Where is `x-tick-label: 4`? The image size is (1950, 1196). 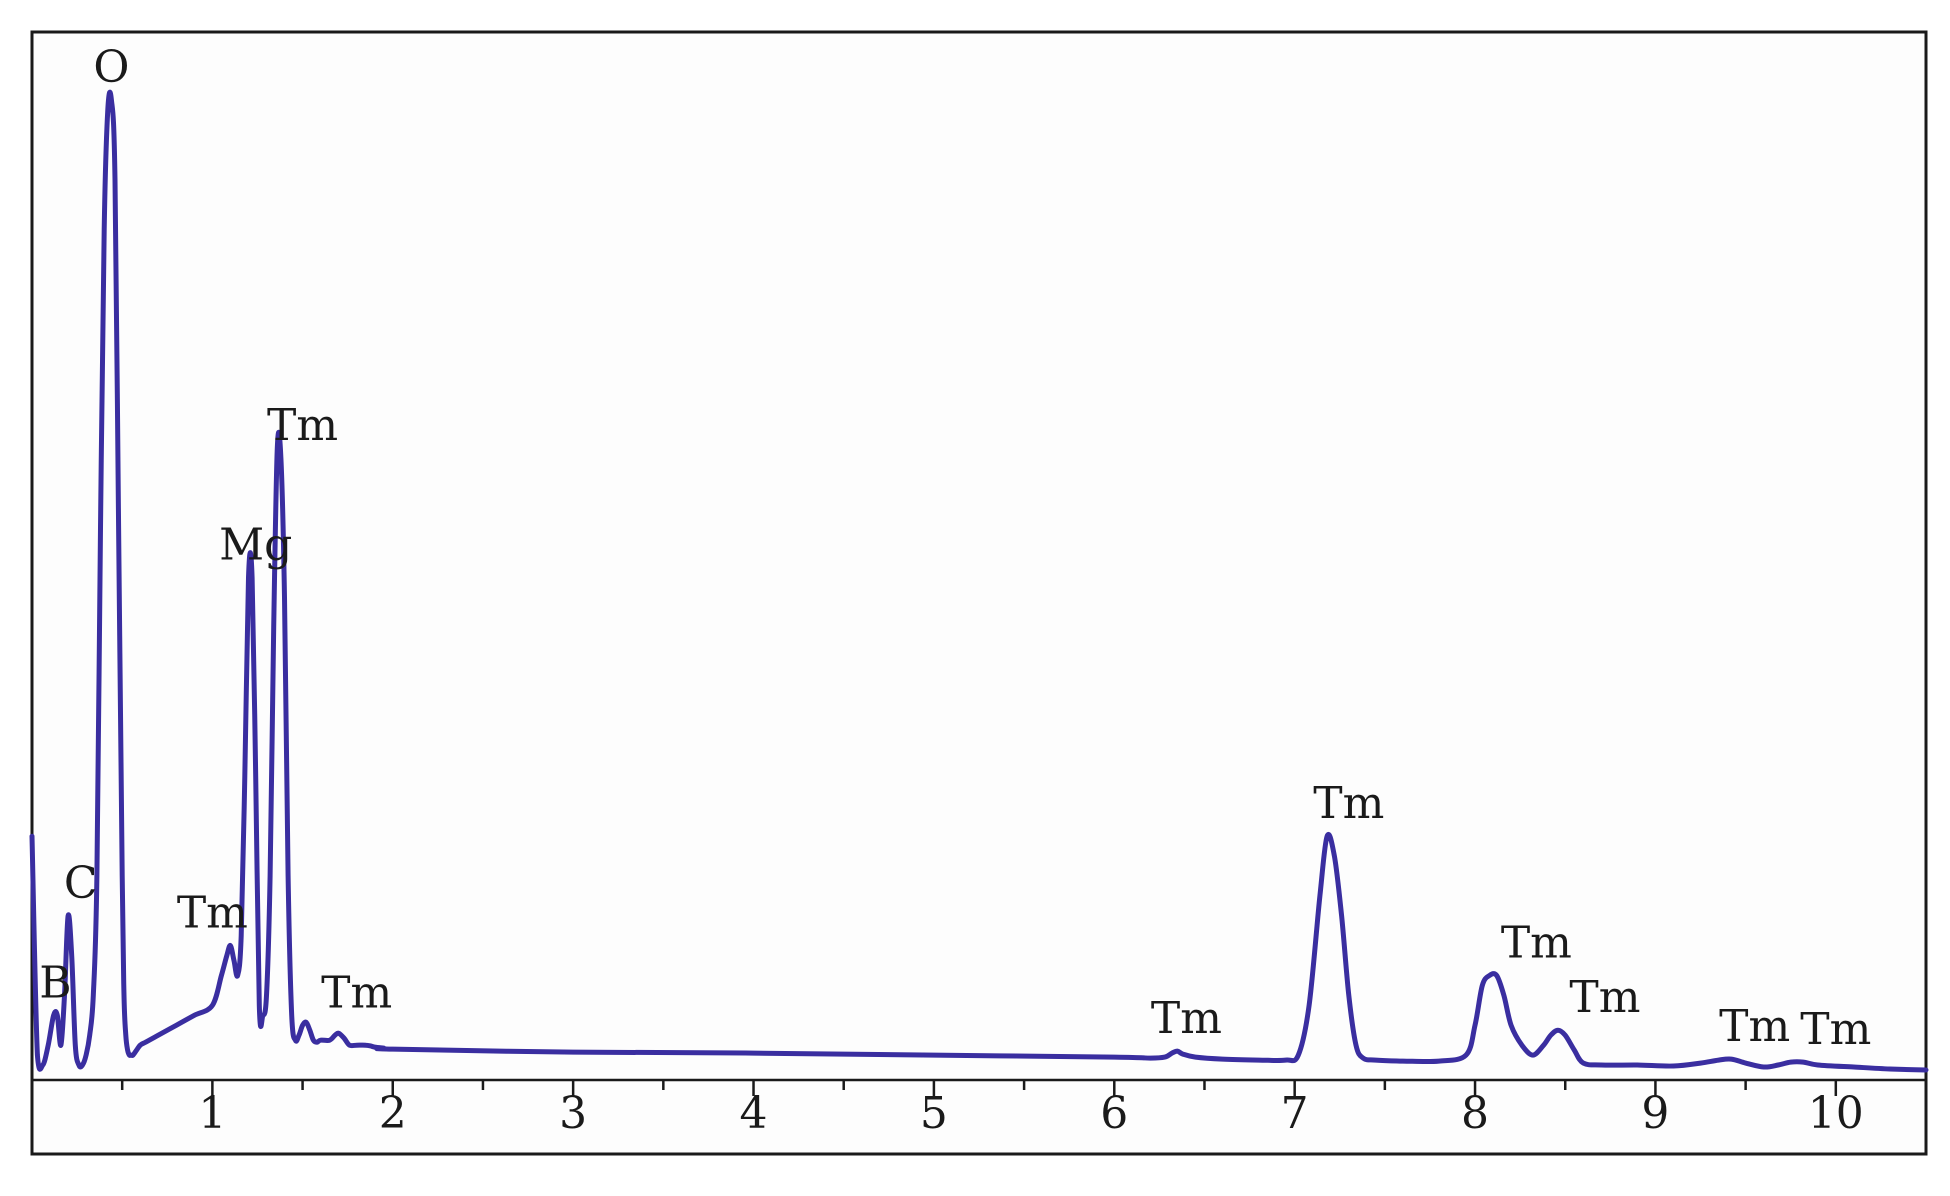
x-tick-label: 4 is located at coordinates (754, 1113).